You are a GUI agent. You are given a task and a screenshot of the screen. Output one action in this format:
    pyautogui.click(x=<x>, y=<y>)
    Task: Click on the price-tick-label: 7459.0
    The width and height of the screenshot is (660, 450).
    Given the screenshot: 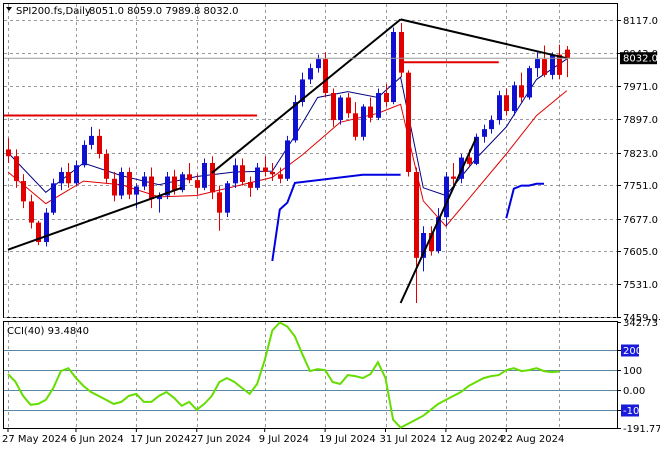 What is the action you would take?
    pyautogui.click(x=640, y=318)
    